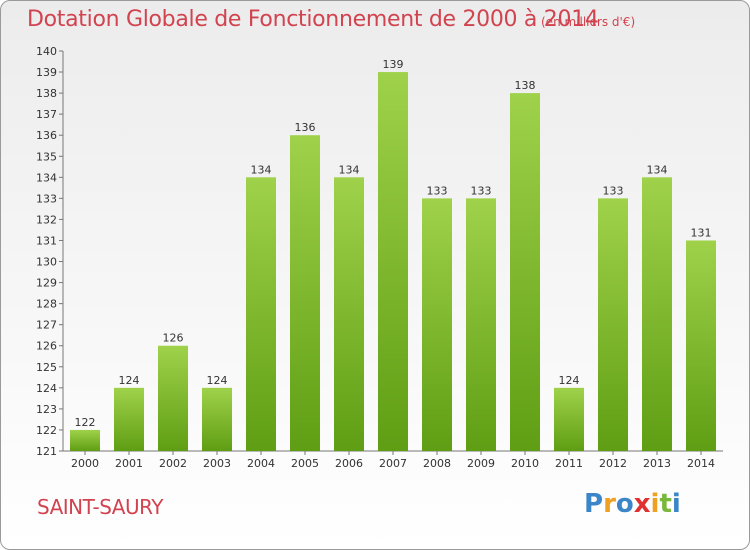  I want to click on x-tick-label: 2008, so click(437, 463).